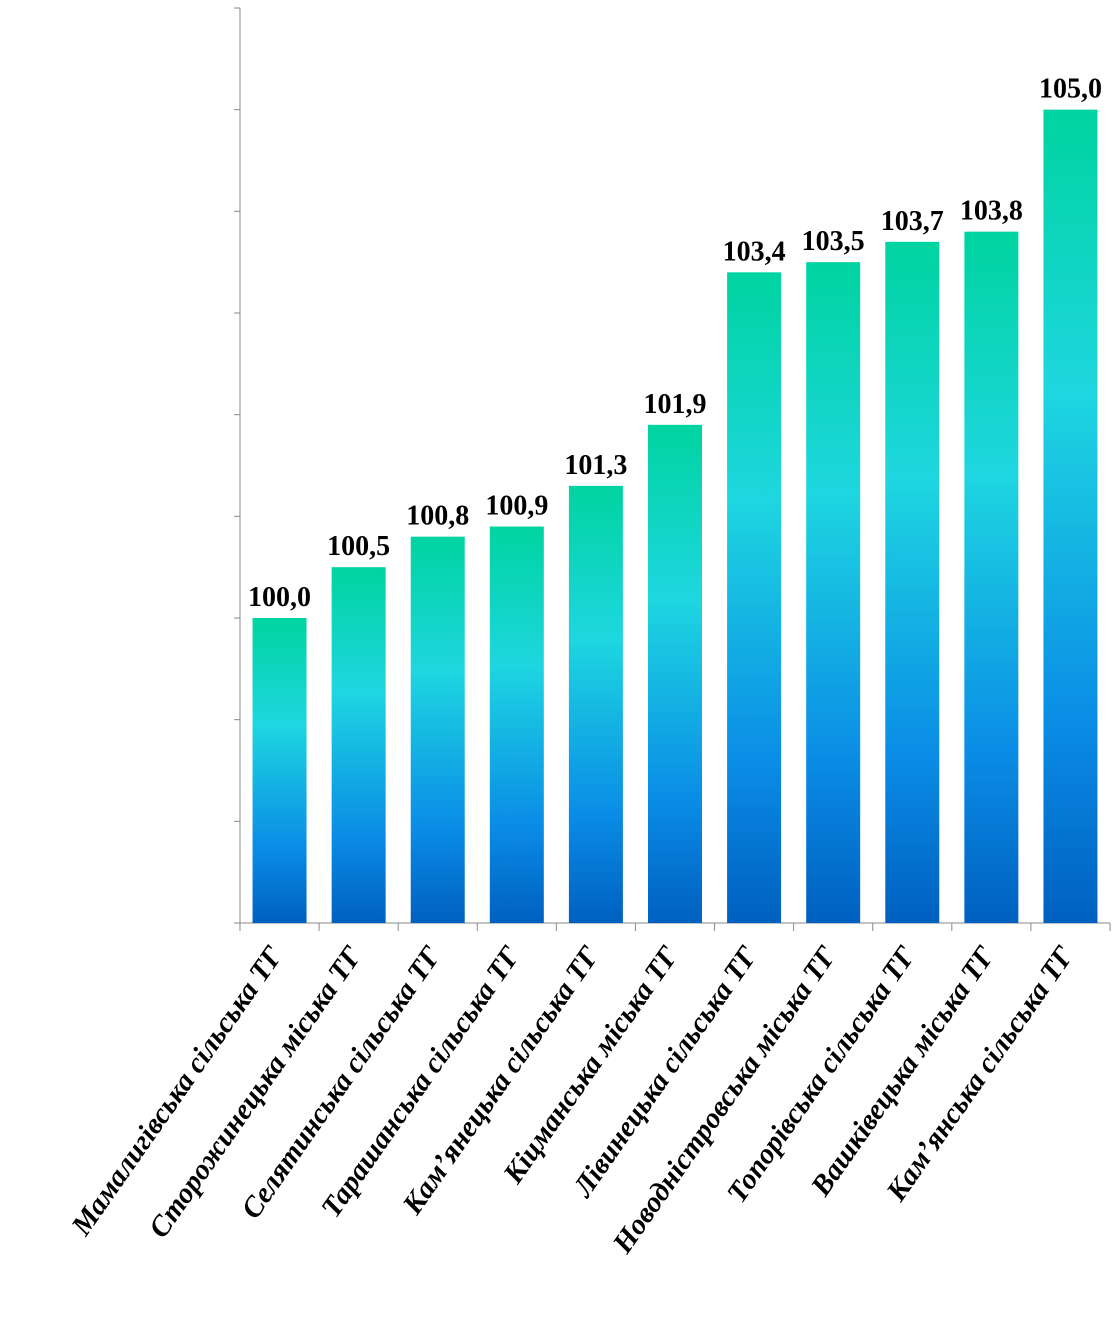  I want to click on data-label: 100,9, so click(516, 506).